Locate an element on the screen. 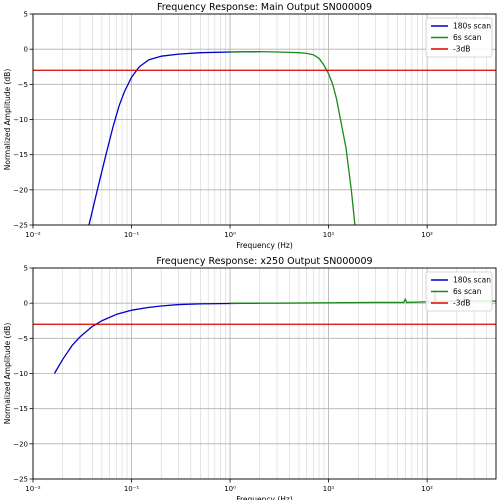 The height and width of the screenshot is (500, 500). chart-title: Frequency Response: x250 Output SN000009 is located at coordinates (264, 261).